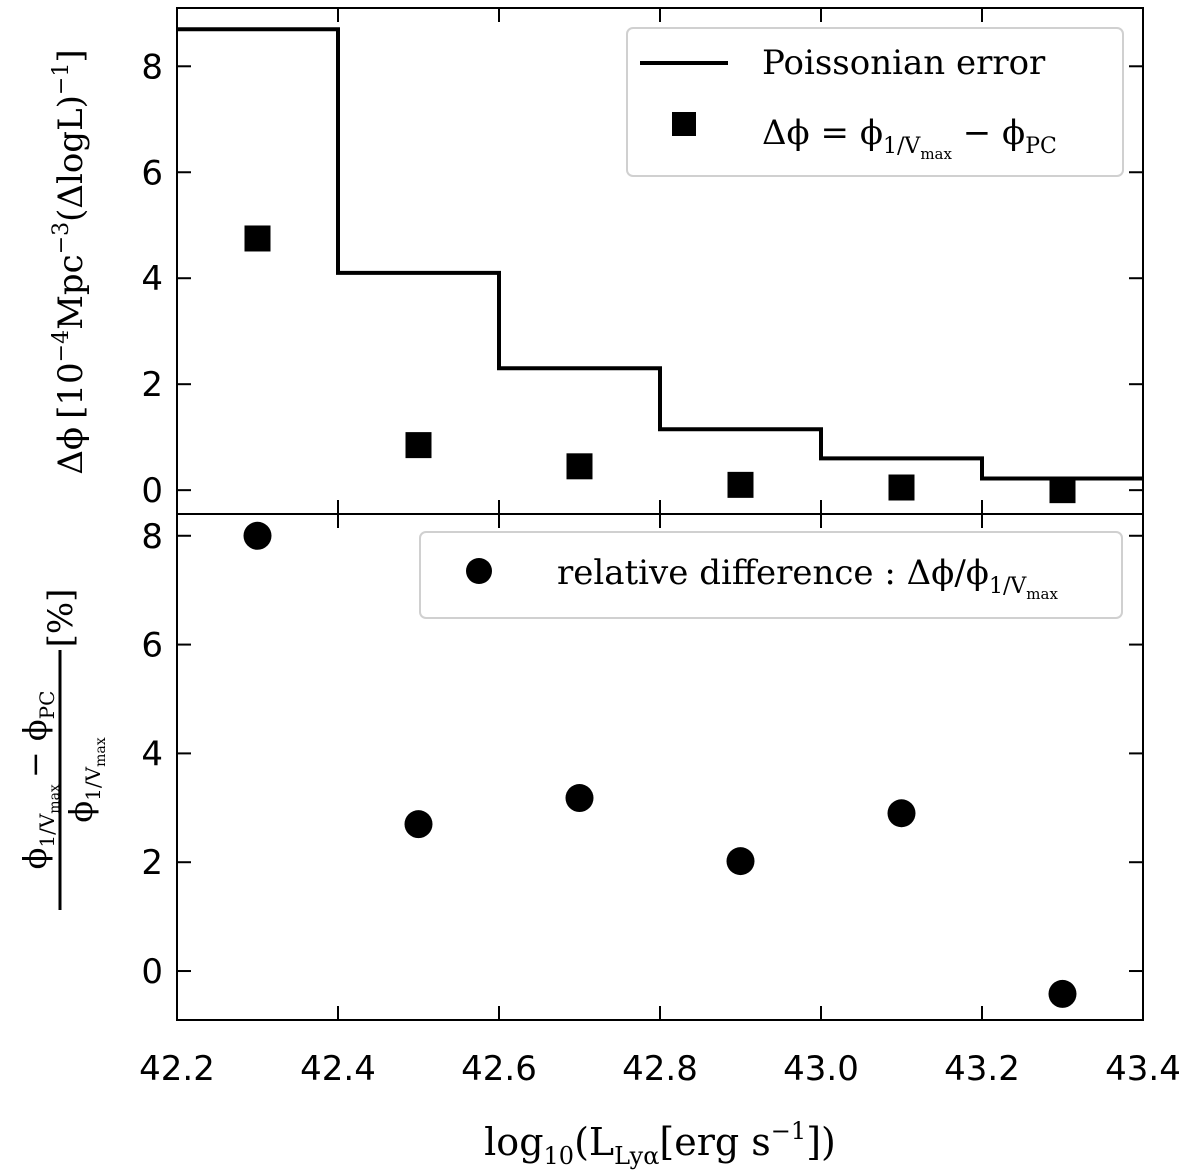 The width and height of the screenshot is (1200, 1174). I want to click on top-y-tick-label: 8, so click(152, 67).